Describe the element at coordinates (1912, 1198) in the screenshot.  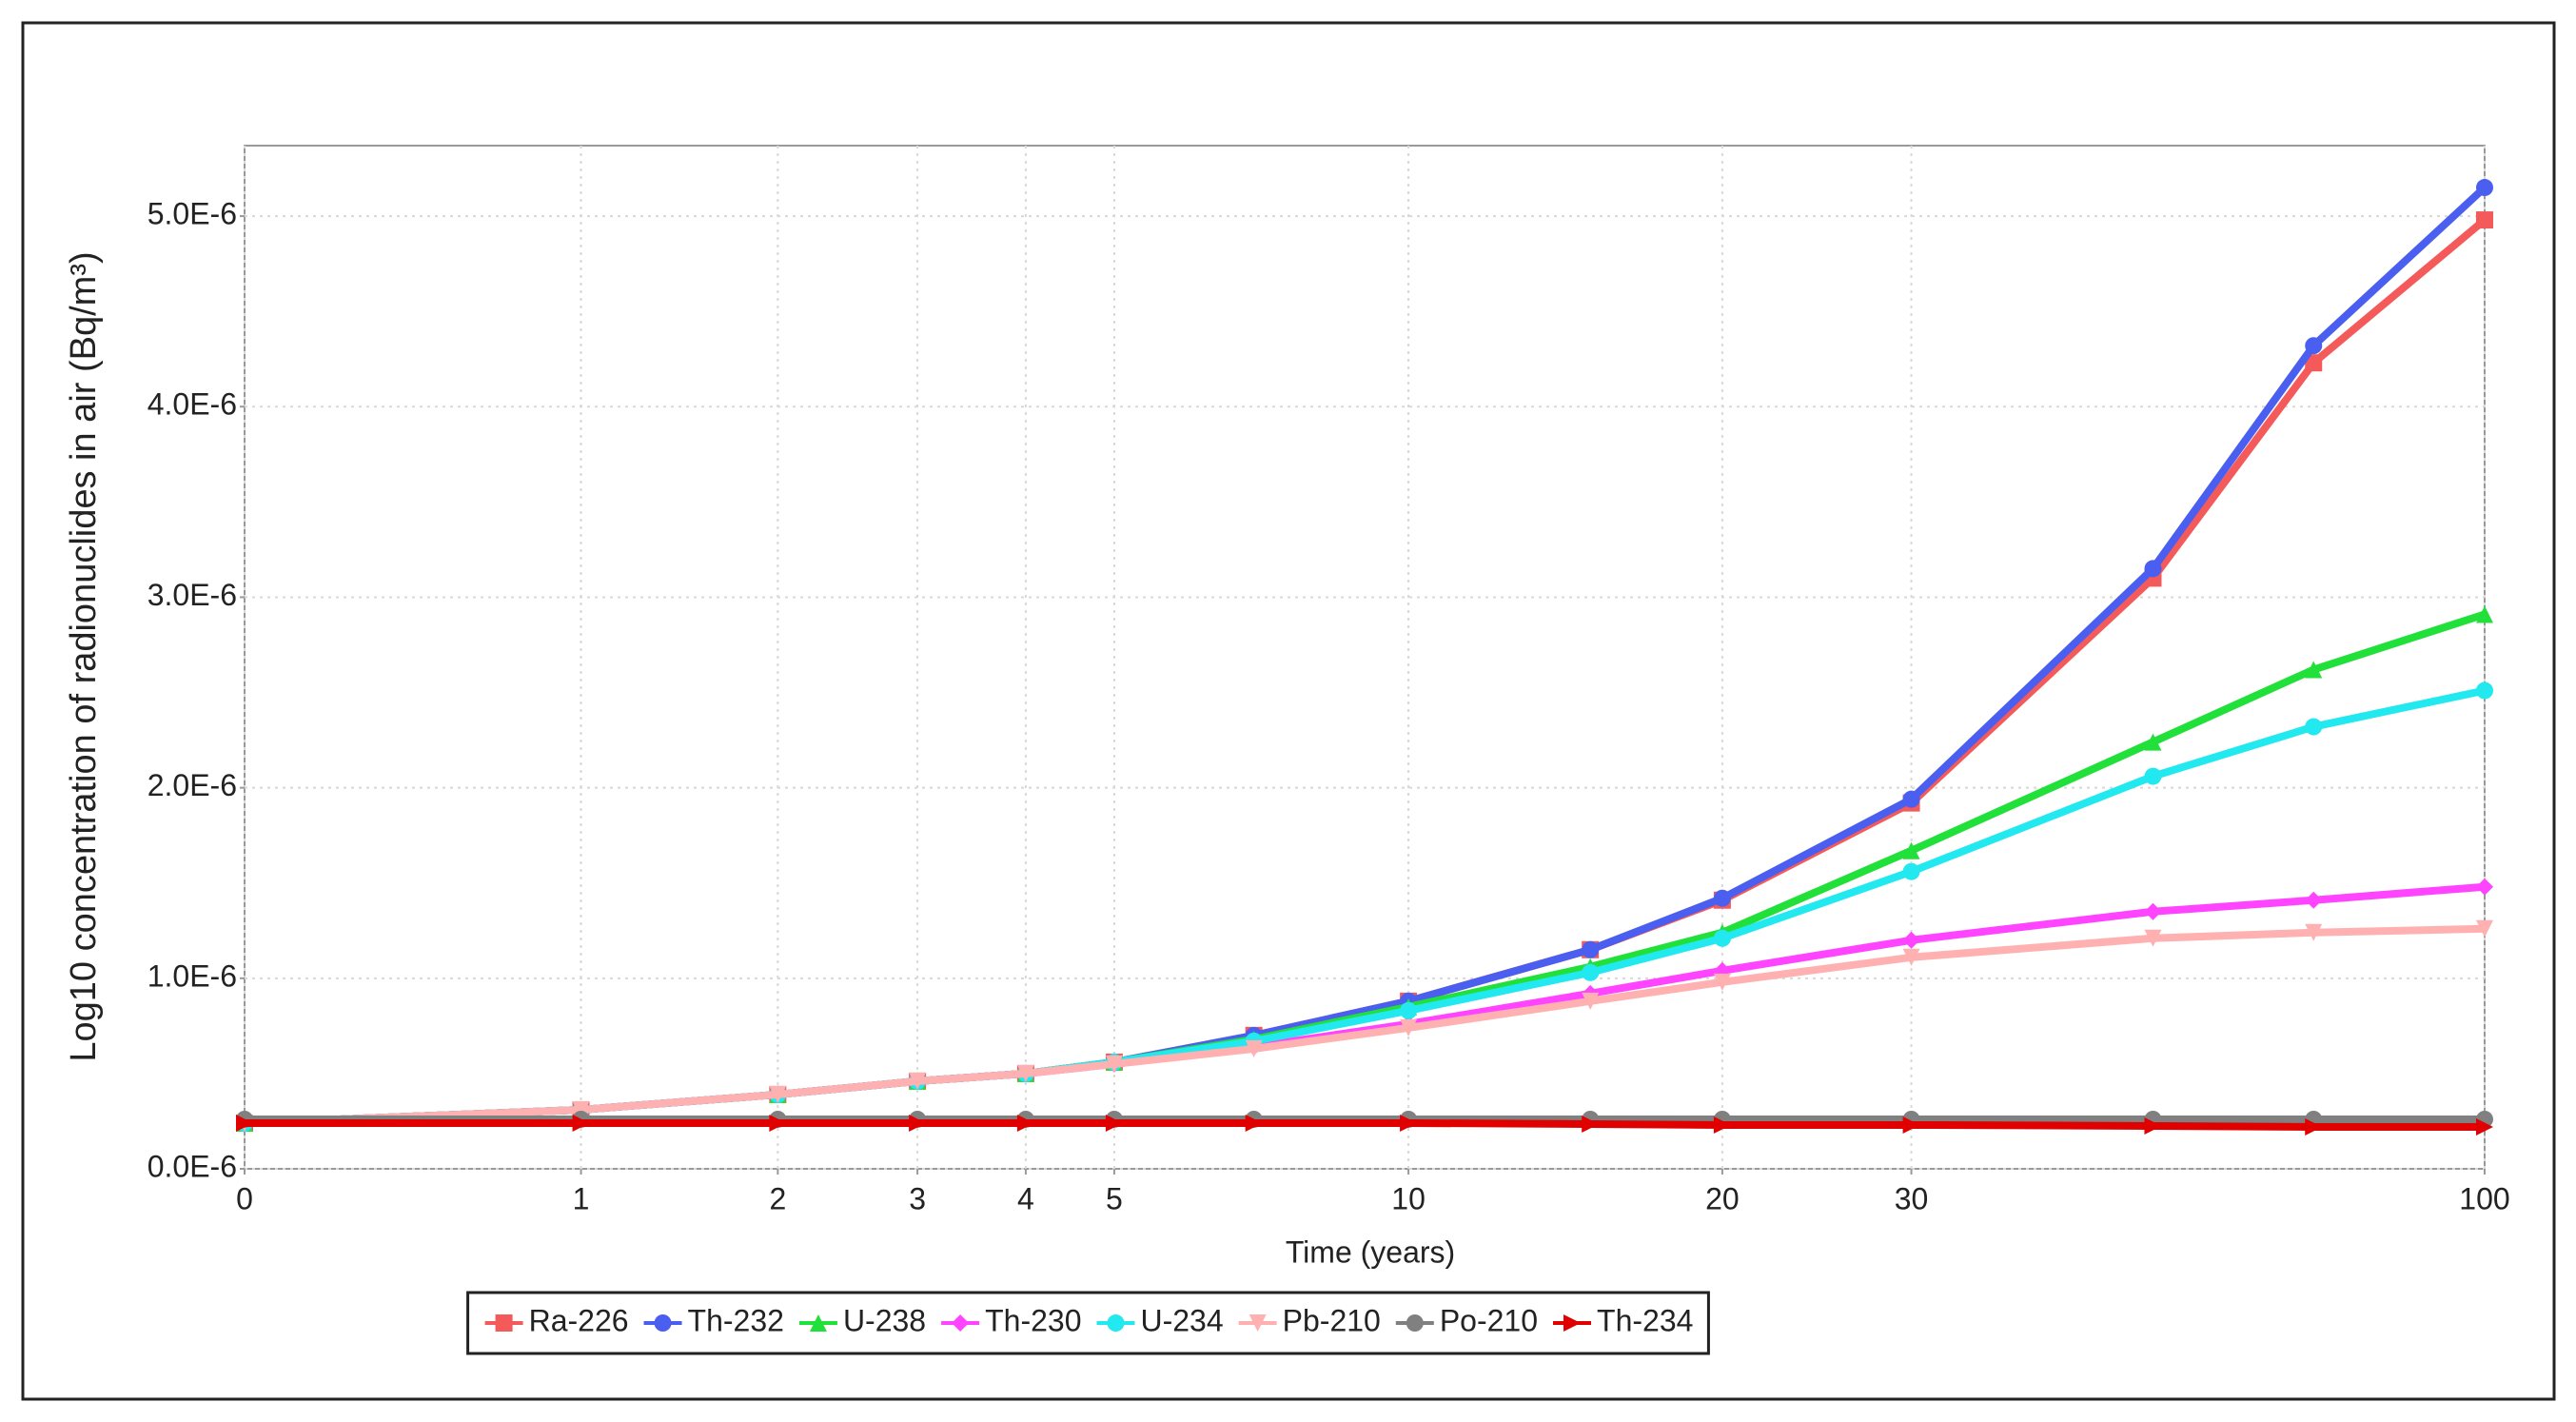
I see `x-tick-label: 30` at that location.